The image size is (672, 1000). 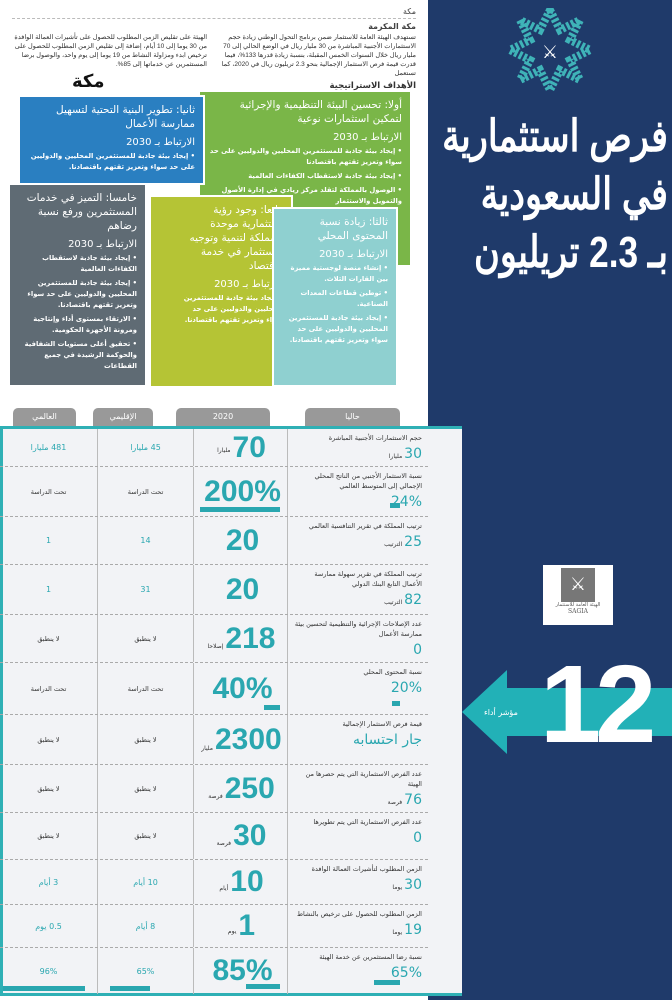 What do you see at coordinates (48, 688) in the screenshot?
I see `global-cell: تحت الدراسة` at bounding box center [48, 688].